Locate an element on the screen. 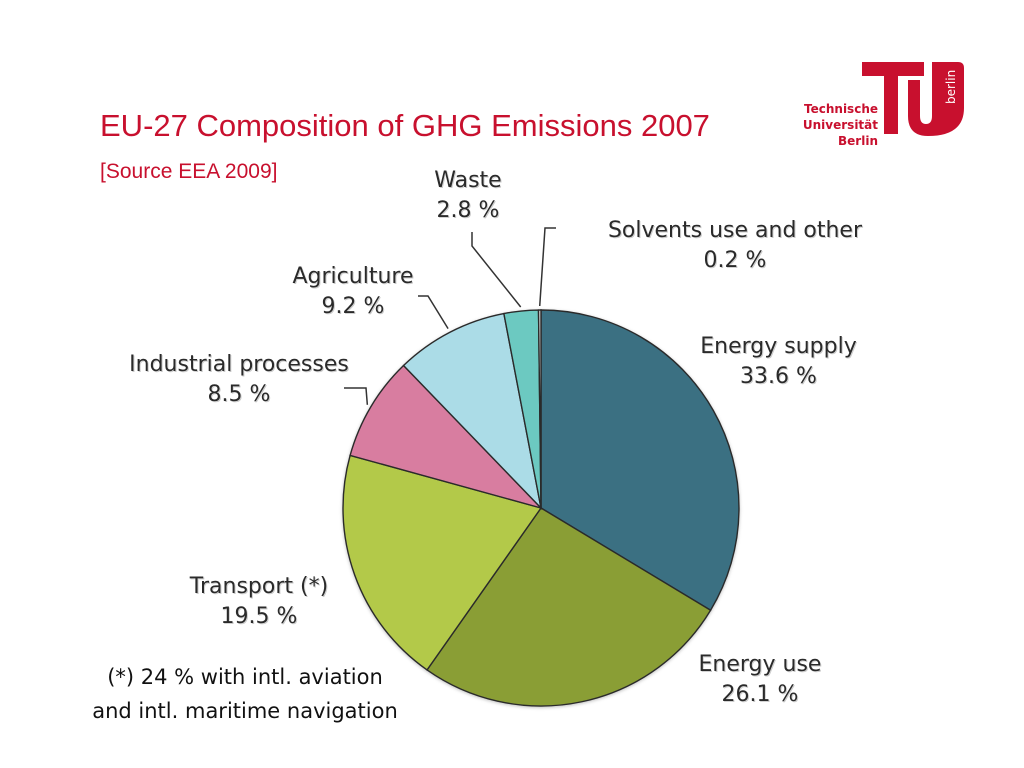 The image size is (1024, 768). footnote-line-2: and intl. maritime navigation is located at coordinates (245, 711).